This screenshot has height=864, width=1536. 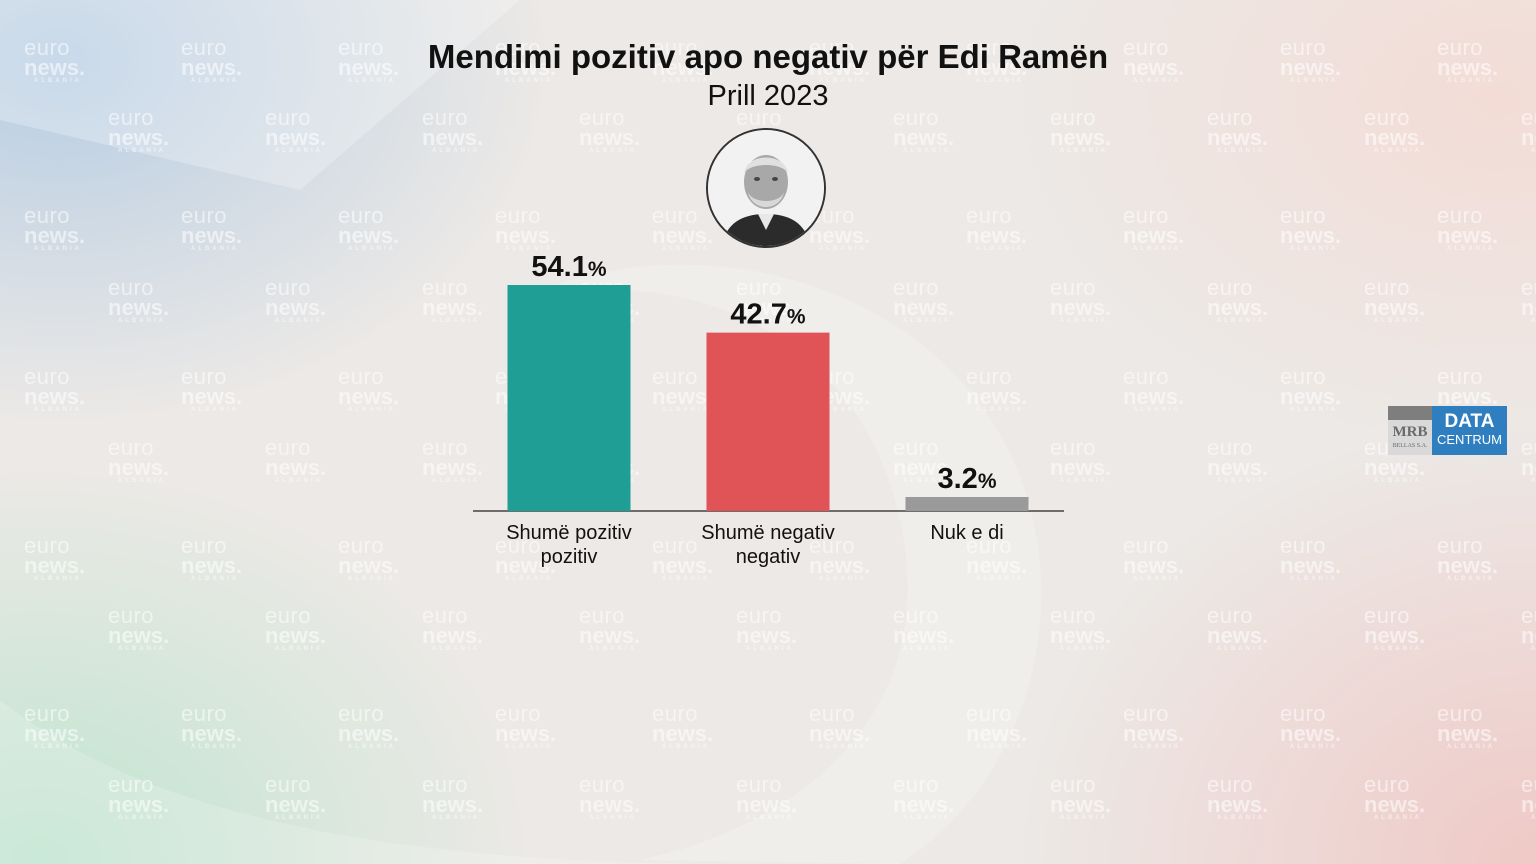 What do you see at coordinates (767, 533) in the screenshot?
I see `category-label-1-0: Shumë negativ` at bounding box center [767, 533].